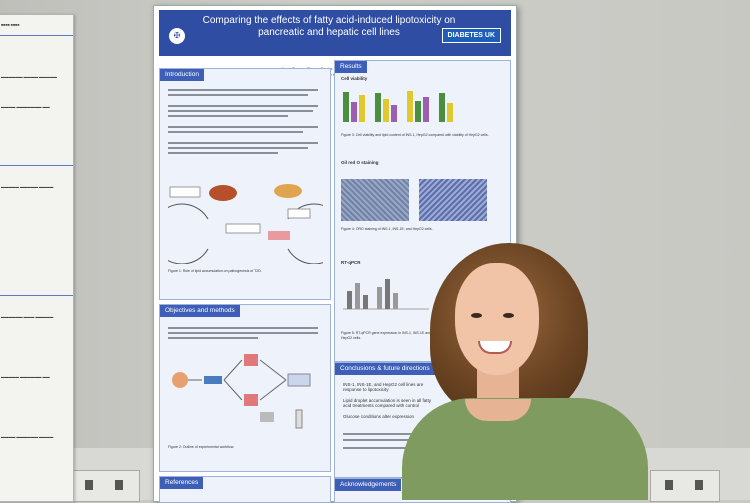 The image size is (750, 503). I want to click on person-left-eye, so click(476, 315).